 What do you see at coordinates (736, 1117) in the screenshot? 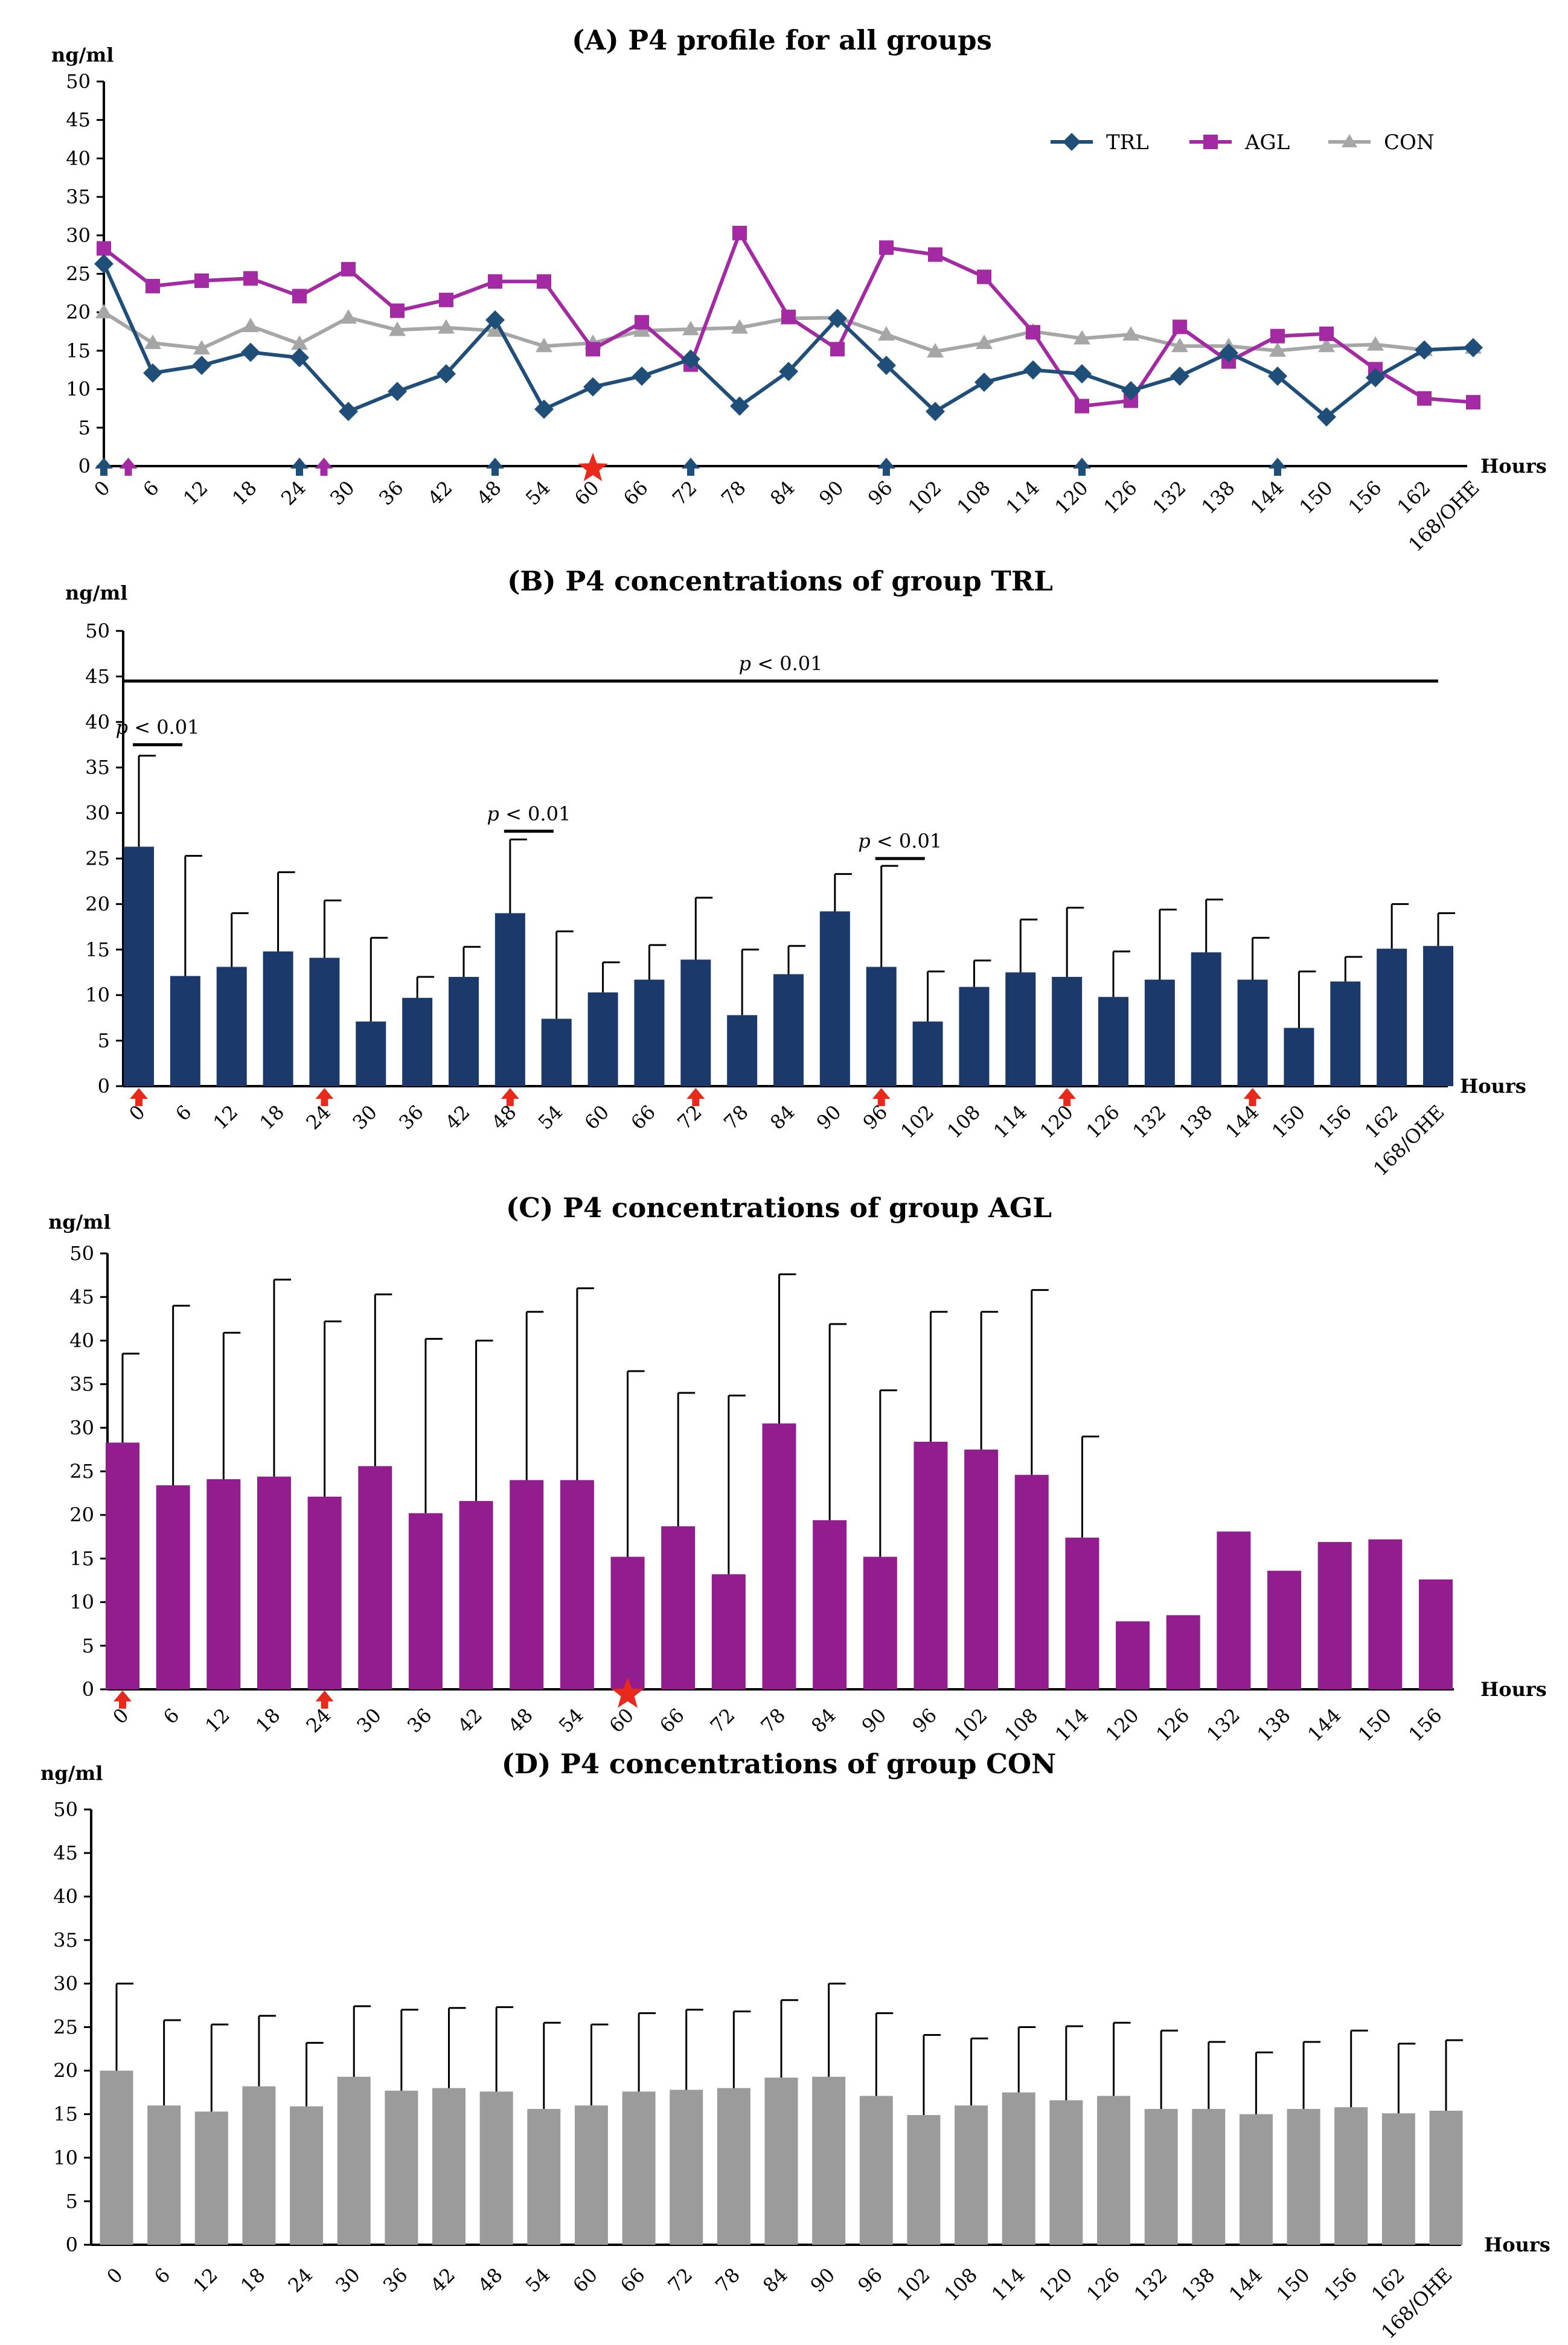
I see `x-tick-label: 78` at bounding box center [736, 1117].